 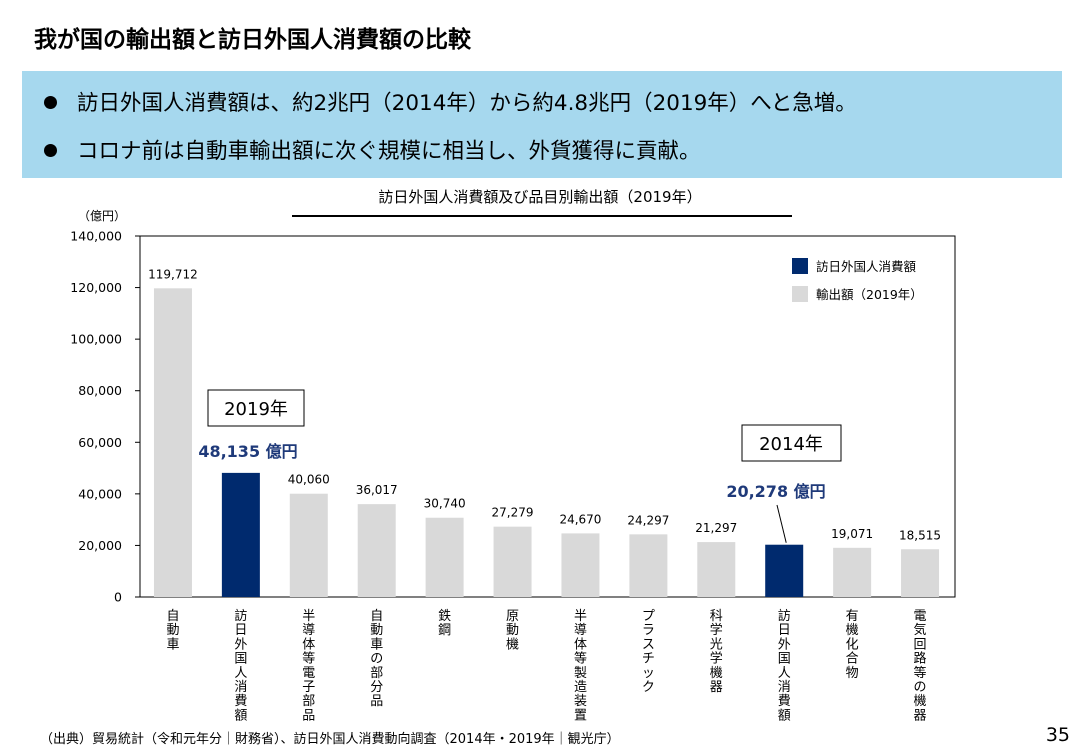 What do you see at coordinates (247, 451) in the screenshot?
I see `highlight-label-2019: 48,135 億円` at bounding box center [247, 451].